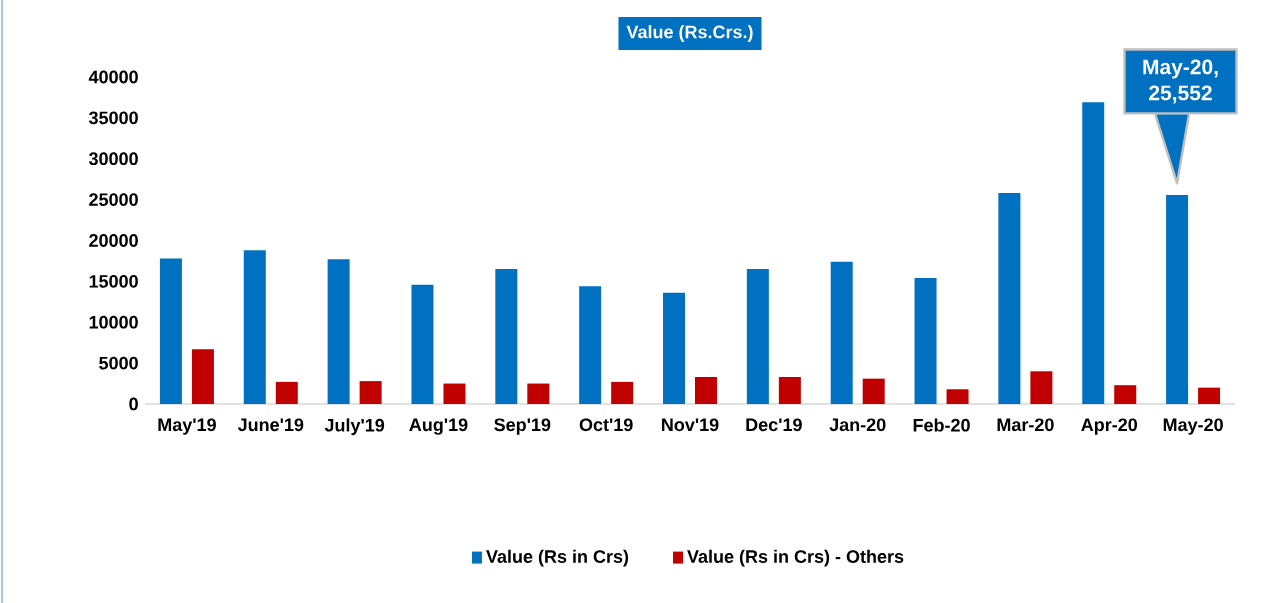 The width and height of the screenshot is (1265, 603). Describe the element at coordinates (354, 427) in the screenshot. I see `x-tick-label: July'19` at that location.